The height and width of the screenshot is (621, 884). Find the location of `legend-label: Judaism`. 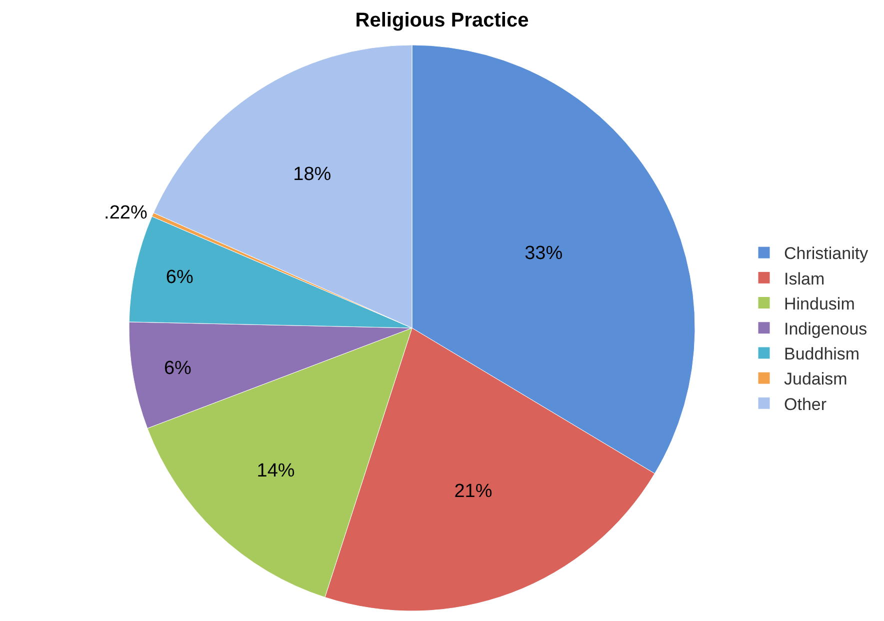

legend-label: Judaism is located at coordinates (816, 379).